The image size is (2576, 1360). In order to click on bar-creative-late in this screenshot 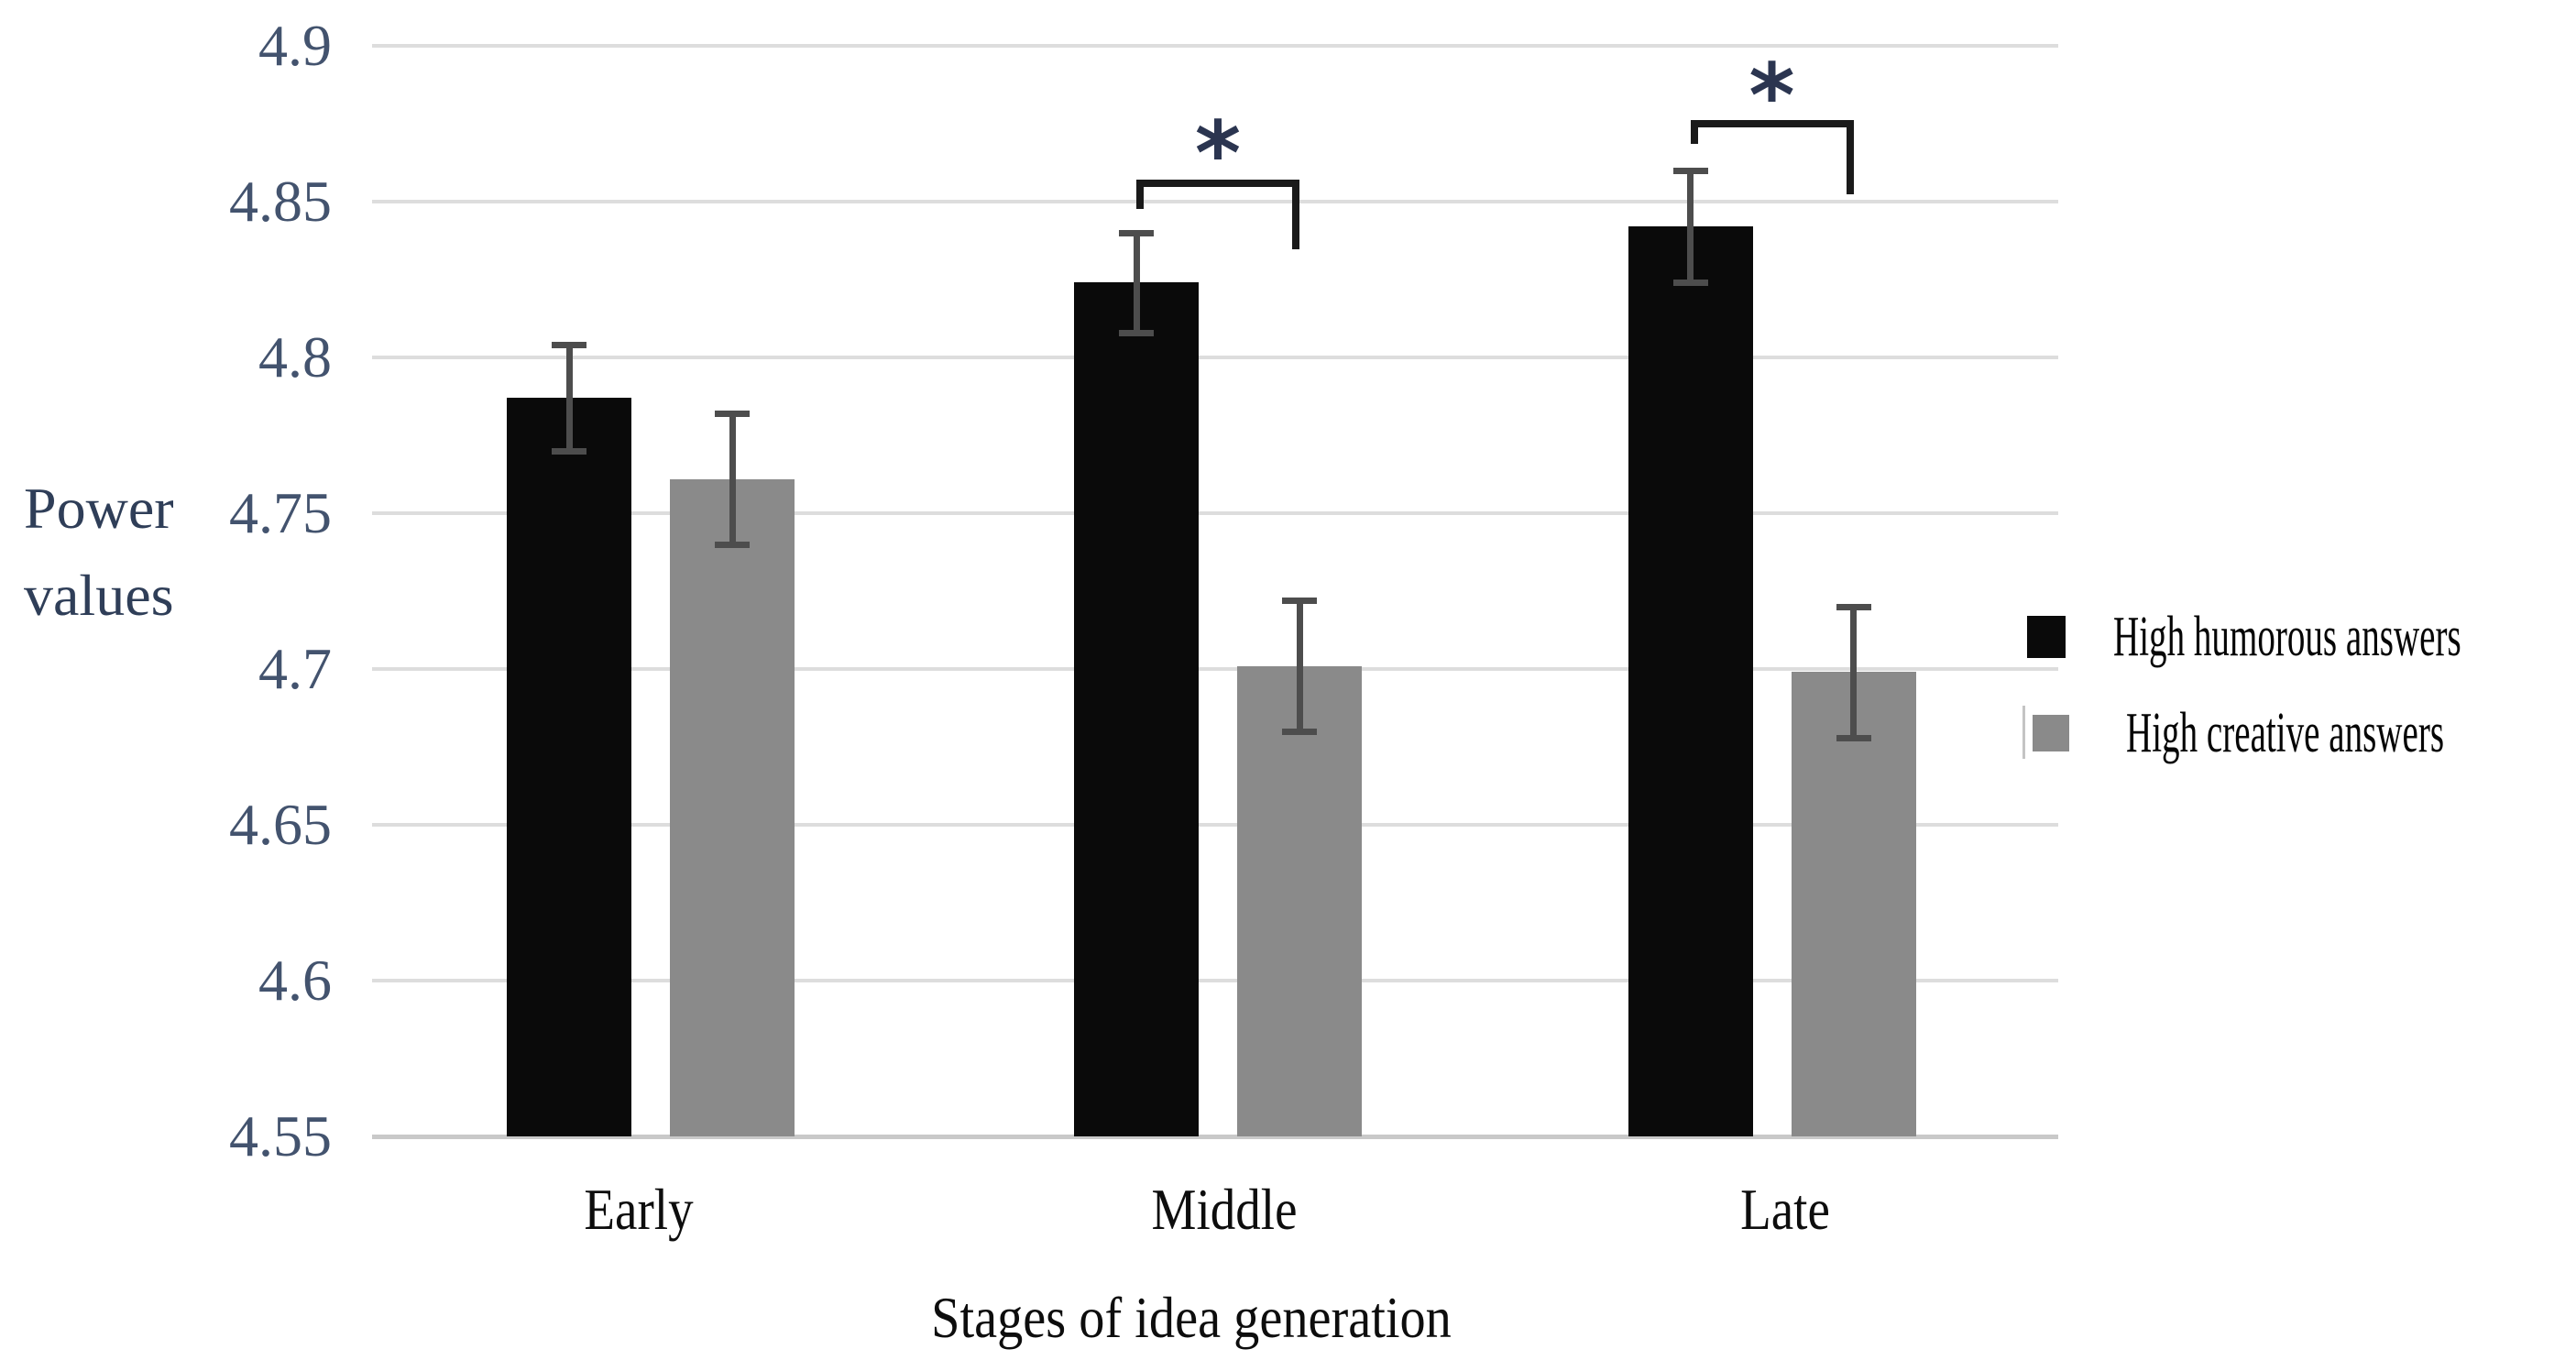, I will do `click(1853, 904)`.